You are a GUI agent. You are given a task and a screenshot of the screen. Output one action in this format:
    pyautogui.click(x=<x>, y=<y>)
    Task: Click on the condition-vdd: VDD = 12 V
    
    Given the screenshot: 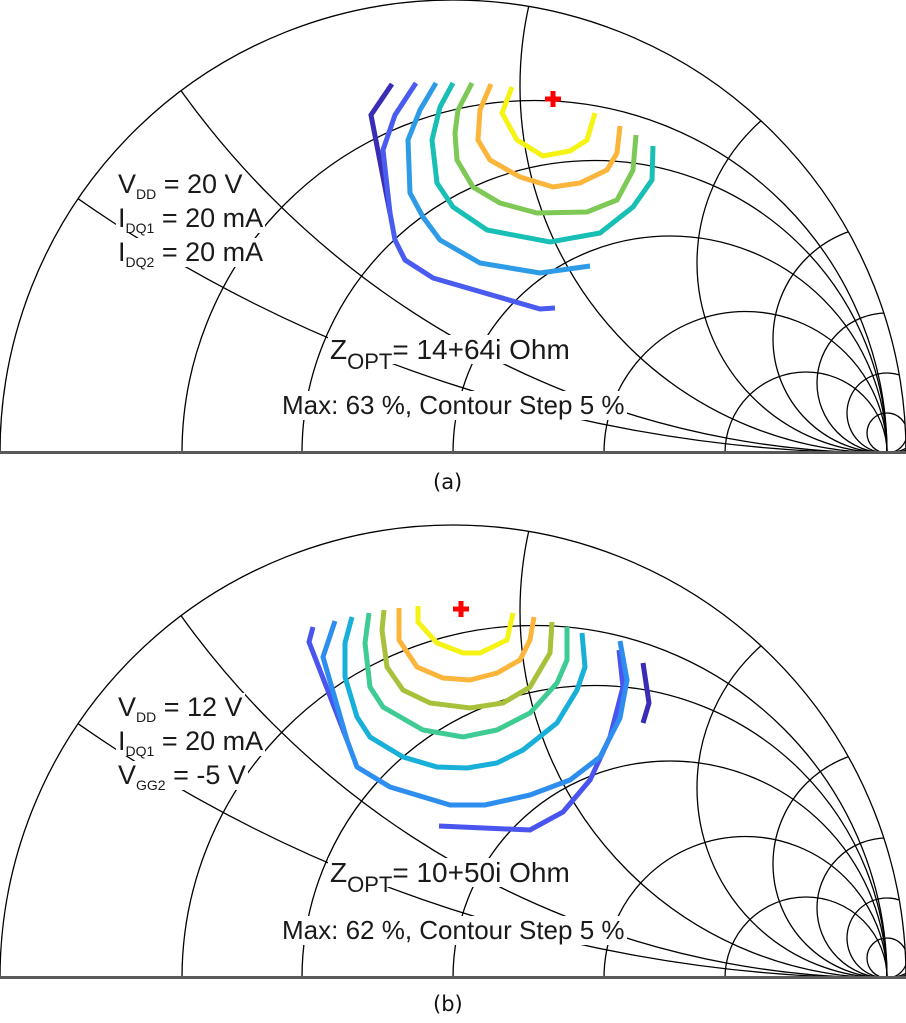 What is the action you would take?
    pyautogui.click(x=180, y=708)
    